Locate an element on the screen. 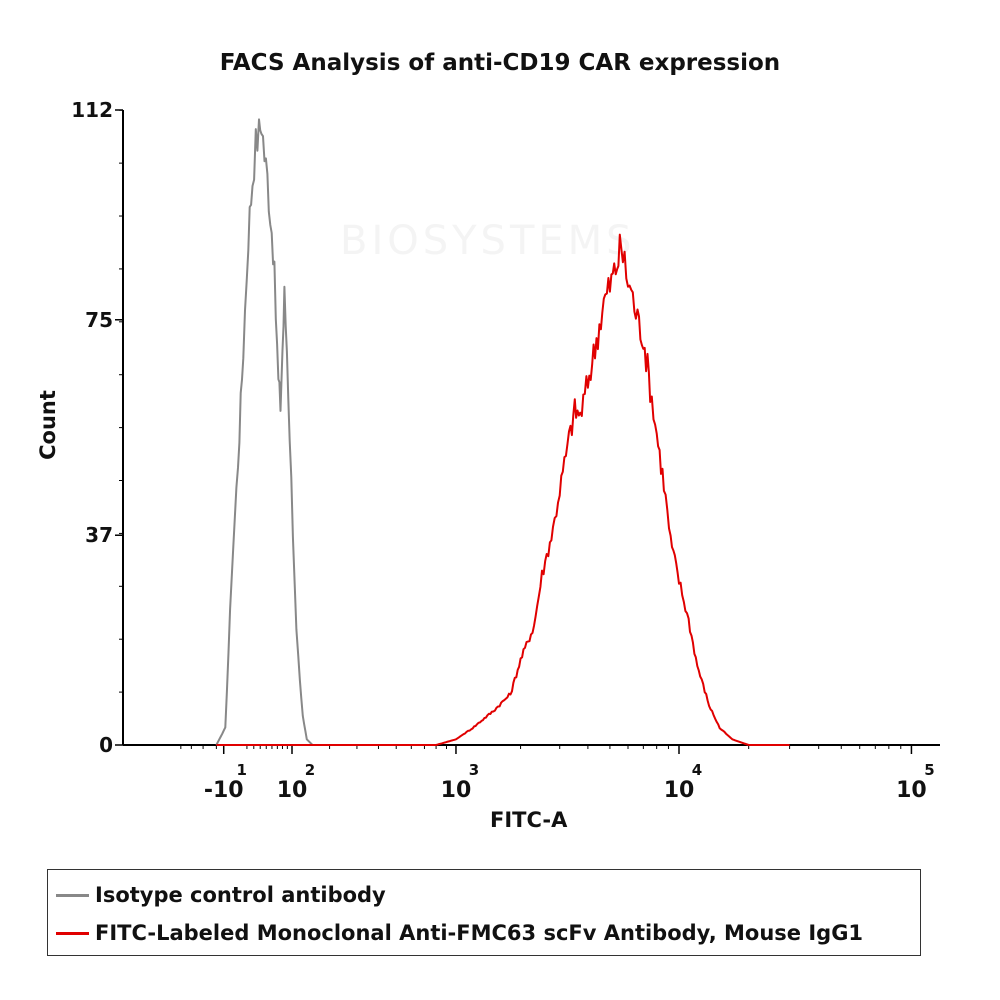 This screenshot has width=1000, height=1000. x-tick-exponent: 4 is located at coordinates (697, 770).